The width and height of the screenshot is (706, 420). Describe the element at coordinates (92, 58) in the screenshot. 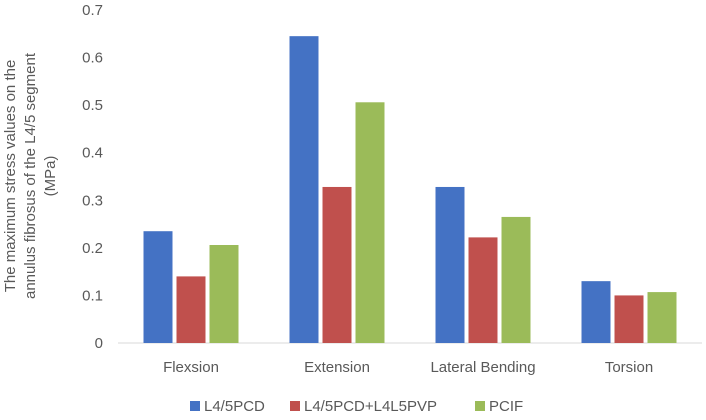

I see `y-tick-label: 0.6` at that location.